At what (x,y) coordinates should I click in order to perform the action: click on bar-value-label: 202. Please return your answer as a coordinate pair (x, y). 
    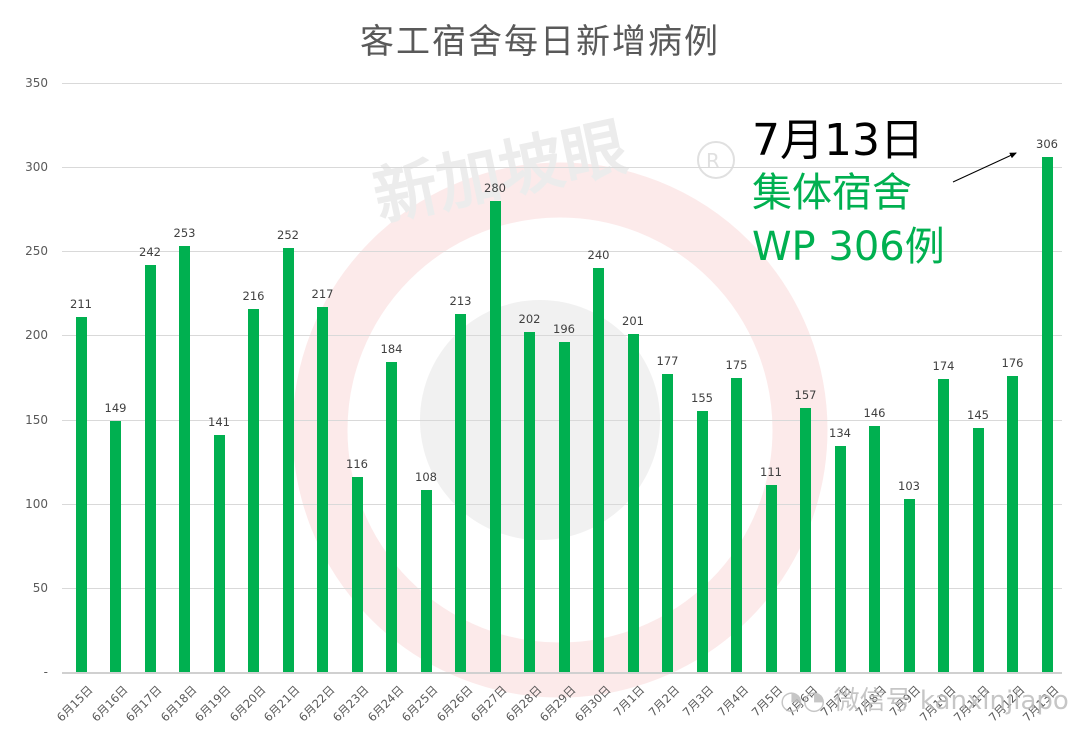
    Looking at the image, I should click on (529, 319).